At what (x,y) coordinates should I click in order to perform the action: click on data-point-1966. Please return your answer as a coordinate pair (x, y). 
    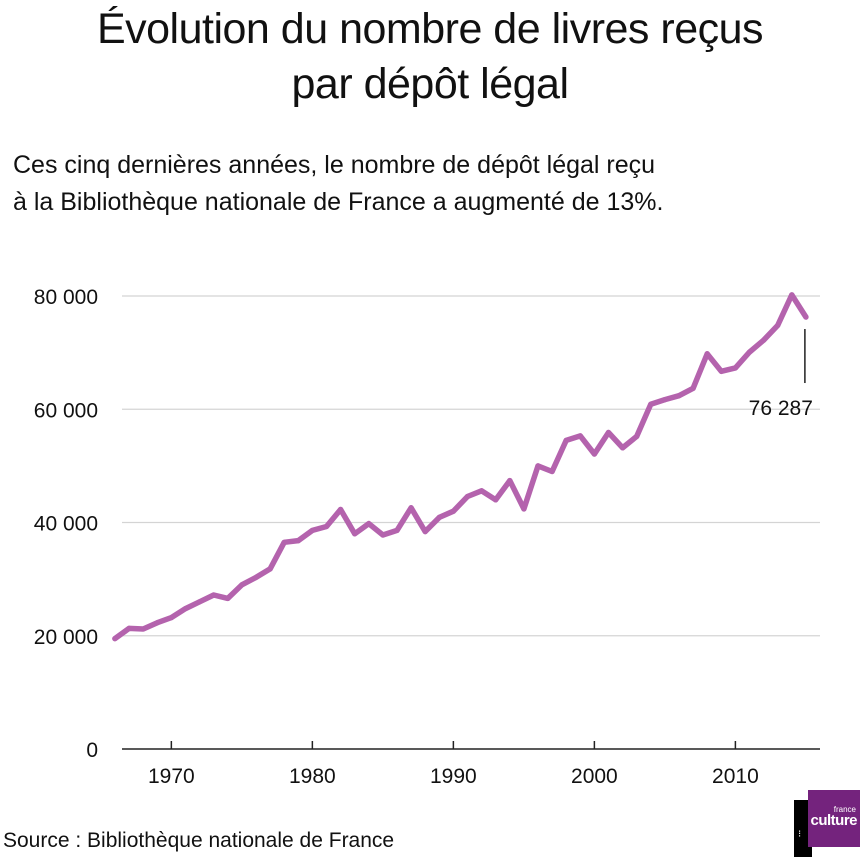
    Looking at the image, I should click on (115, 638).